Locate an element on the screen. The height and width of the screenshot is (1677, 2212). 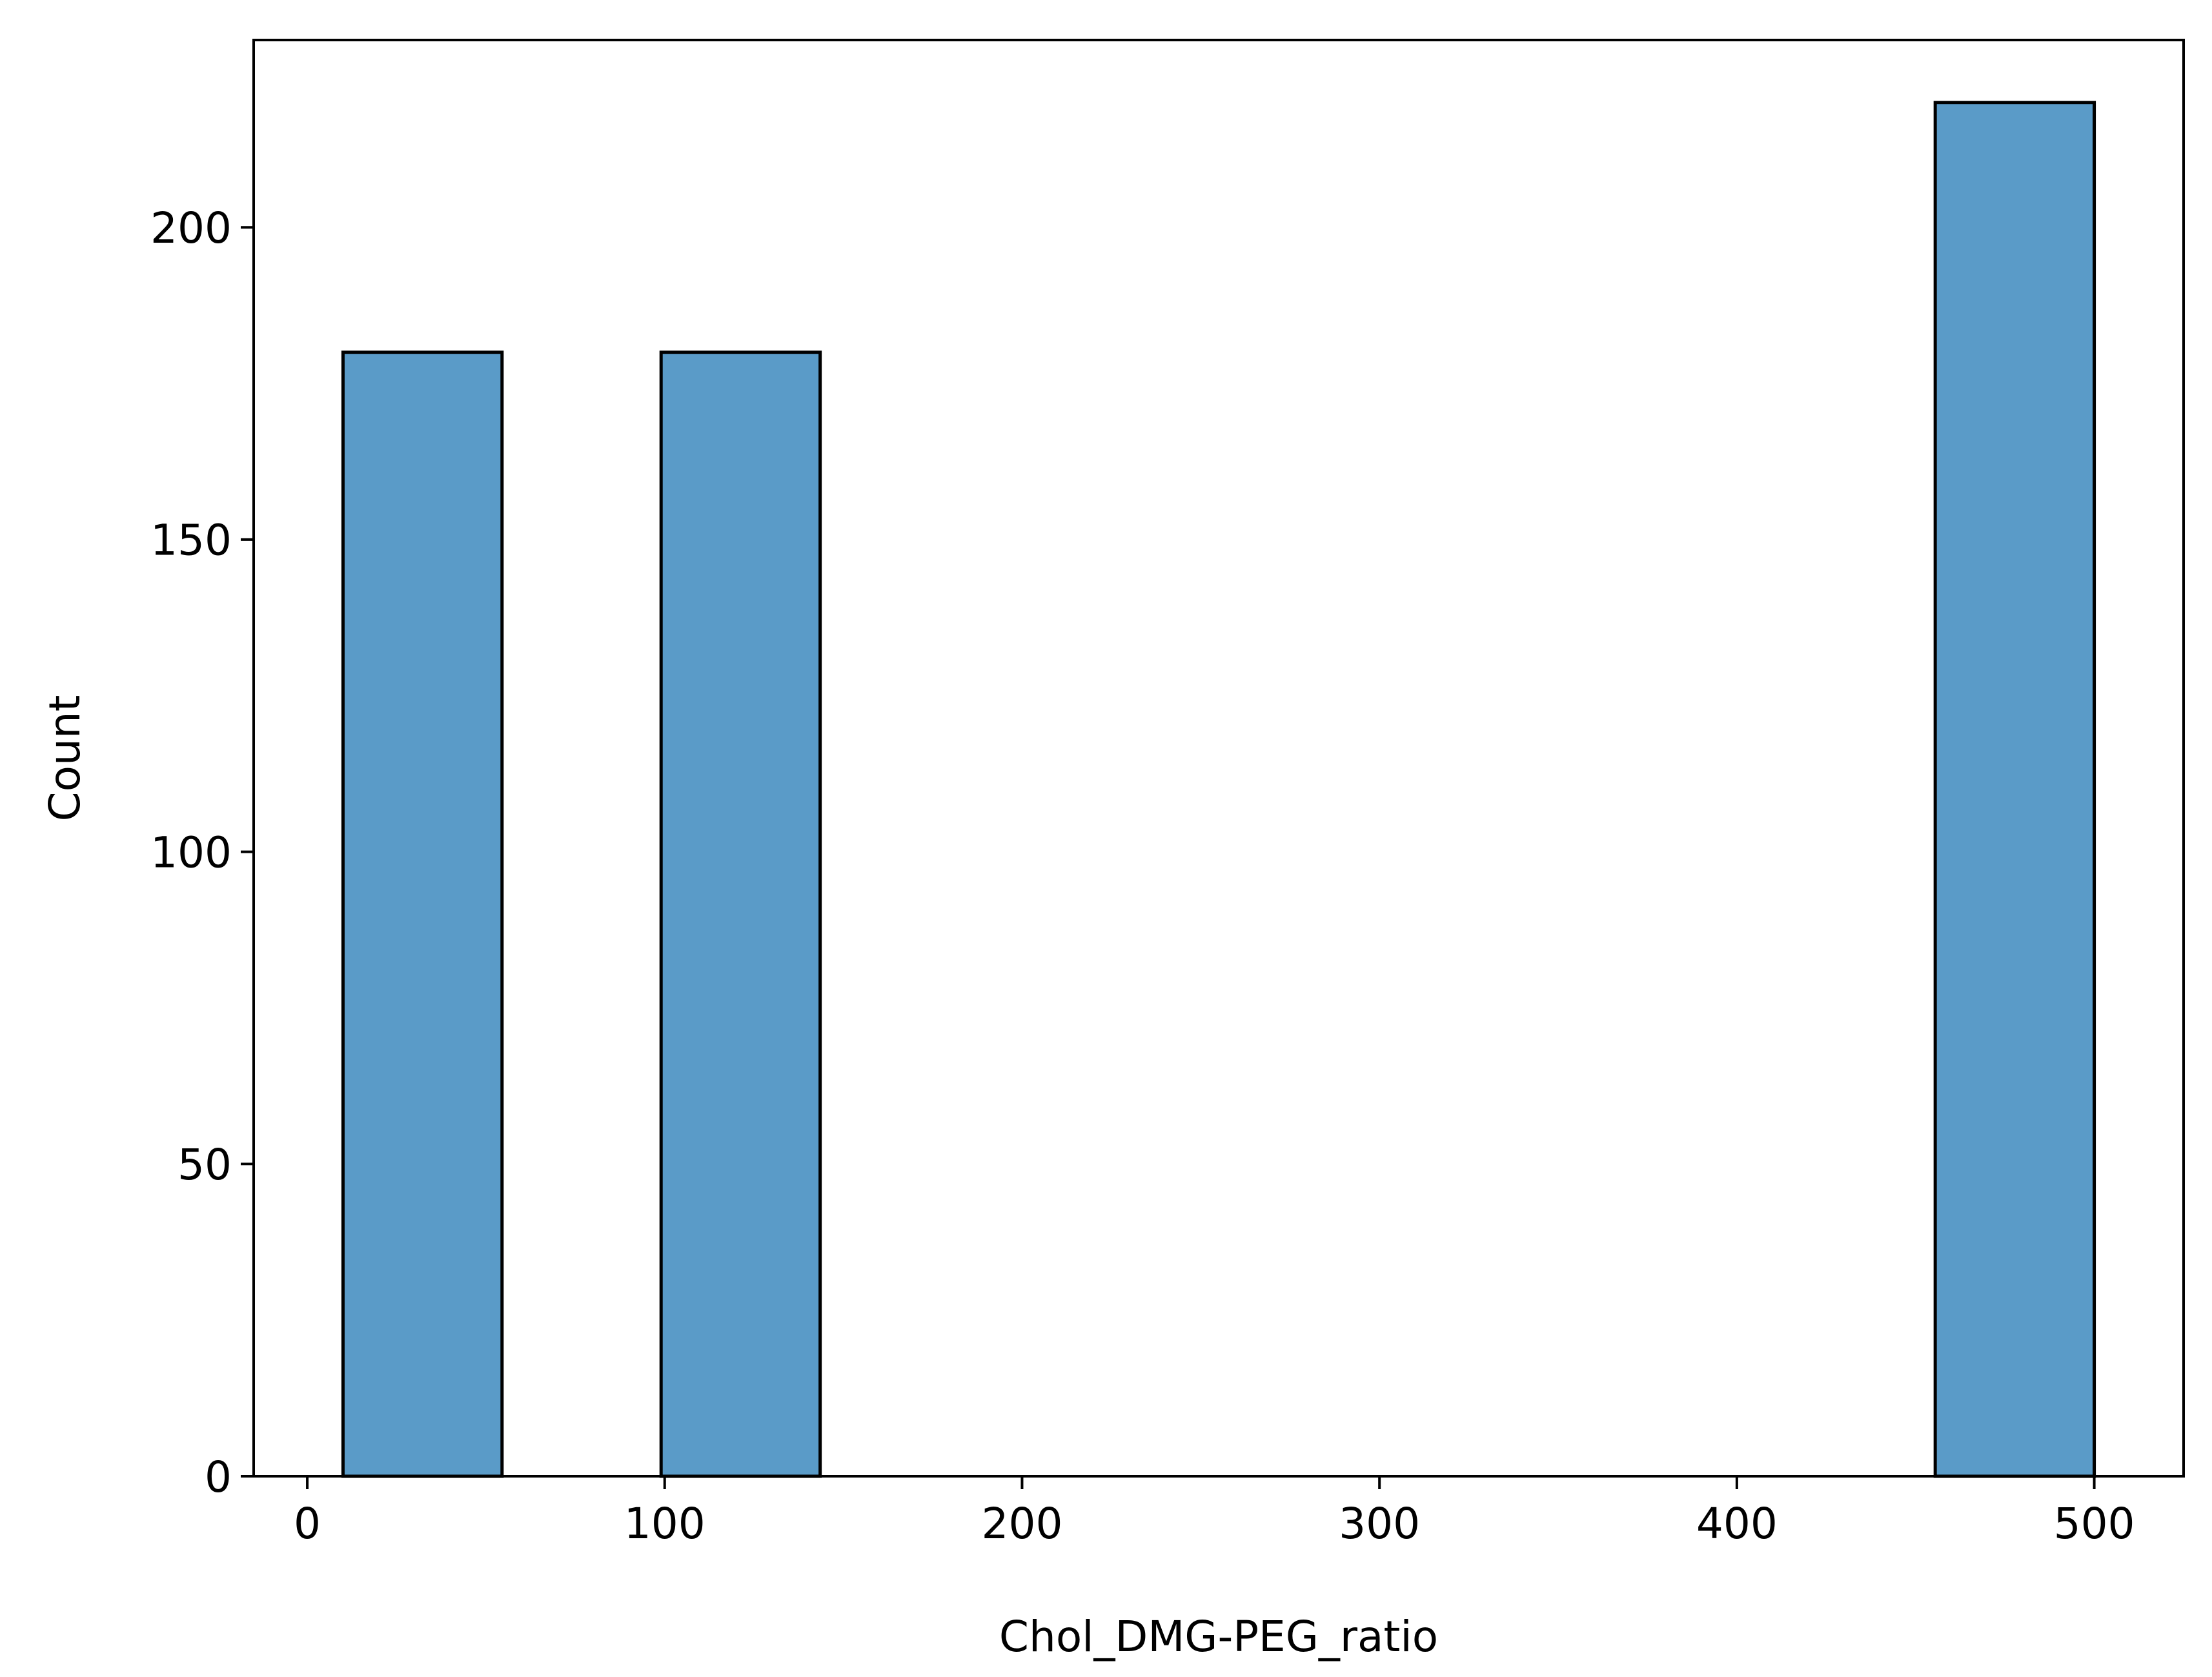
y-axis-label: Count is located at coordinates (65, 758).